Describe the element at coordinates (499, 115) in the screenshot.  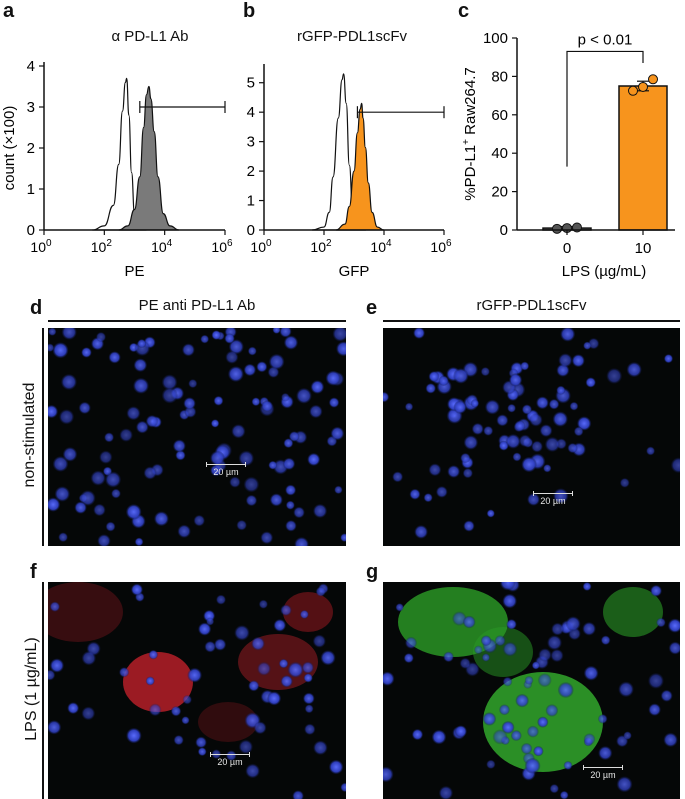
I see `y-tick-label: 60` at that location.